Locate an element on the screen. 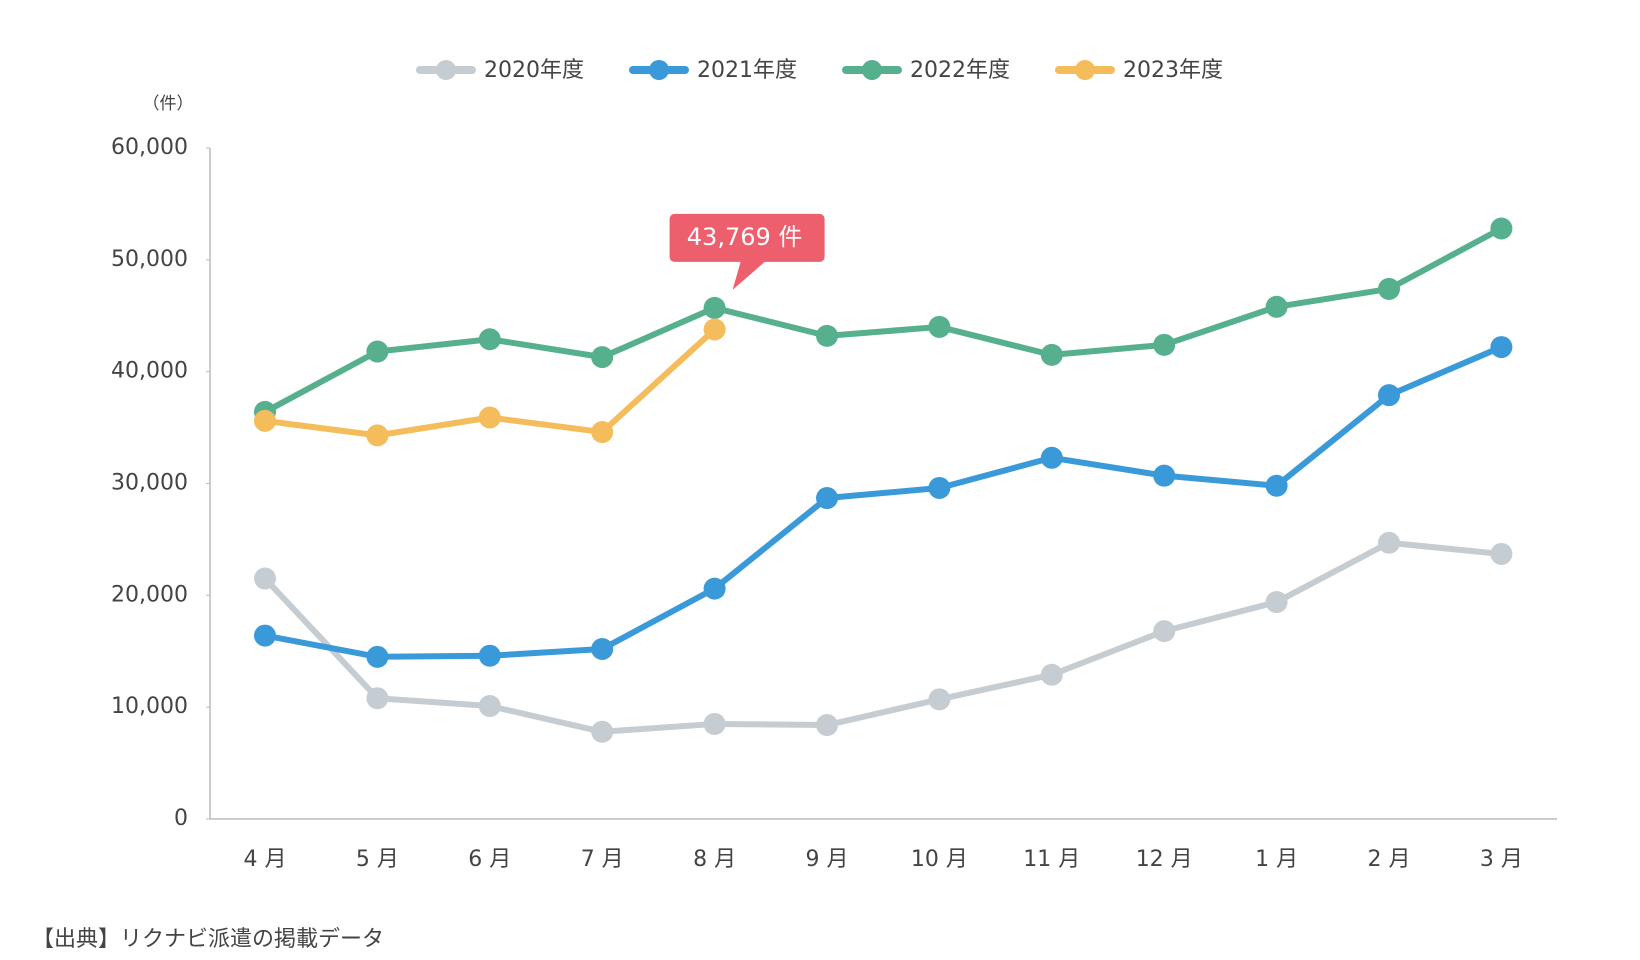 The height and width of the screenshot is (960, 1640). x-tick-label: 7 月 is located at coordinates (602, 859).